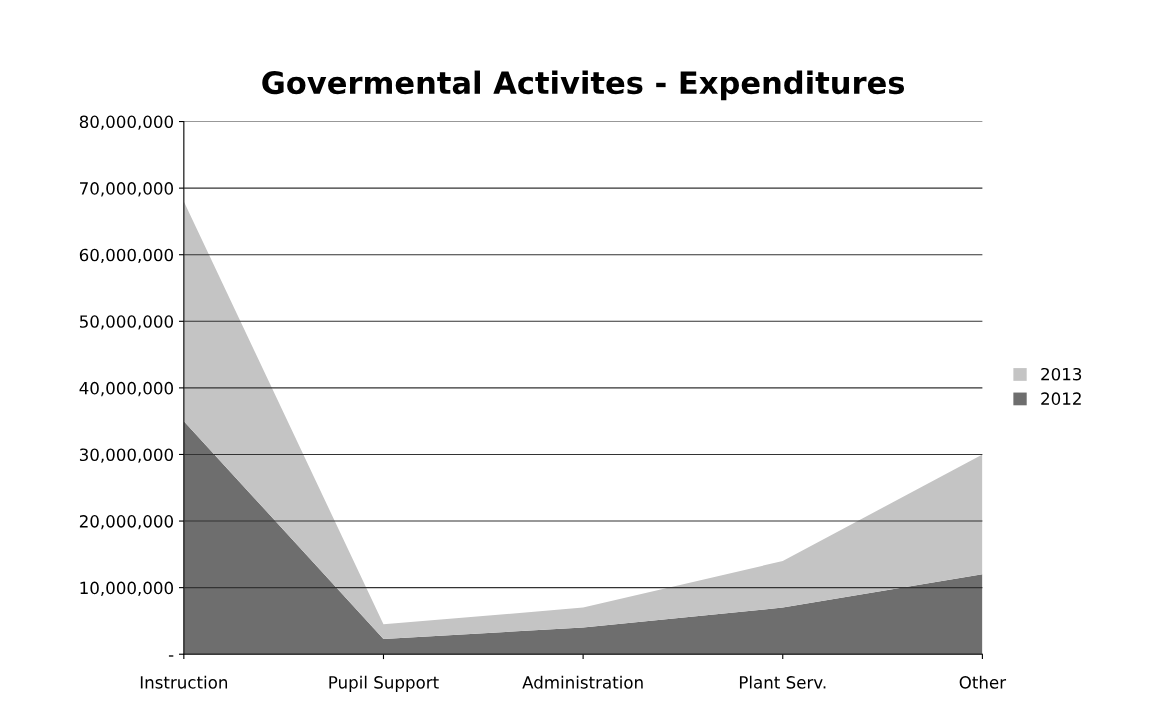 The image size is (1149, 715). I want to click on y-tick-label: 80,000,000, so click(126, 122).